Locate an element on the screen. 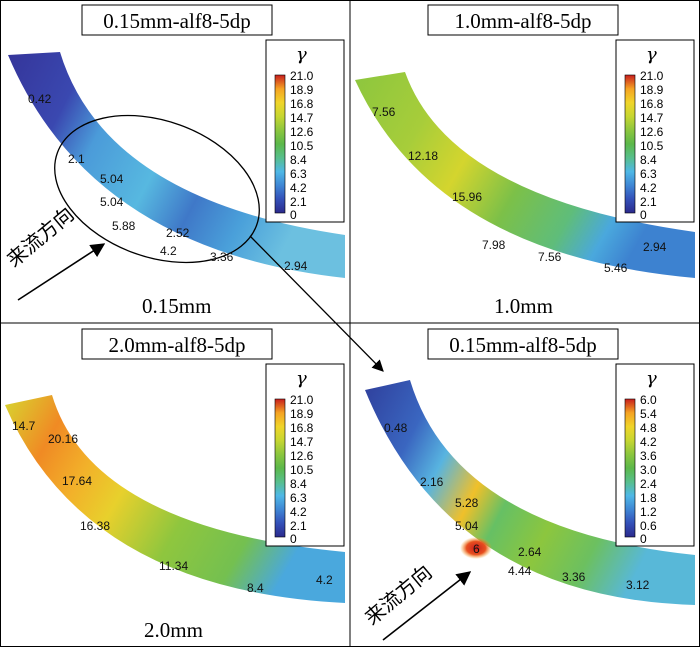 The image size is (700, 647). panel-3-value: 11.34 is located at coordinates (173, 566).